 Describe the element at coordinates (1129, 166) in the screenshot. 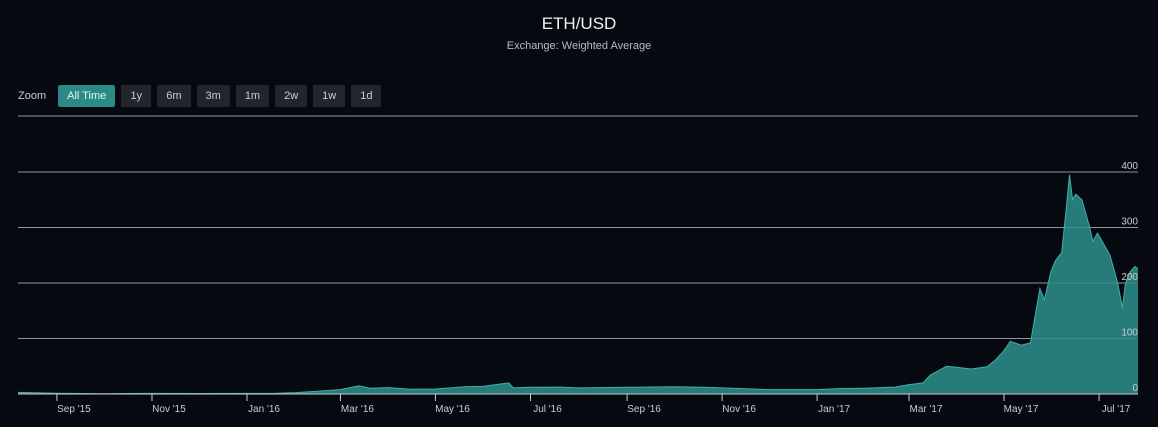

I see `y-tick-label-400: 400` at that location.